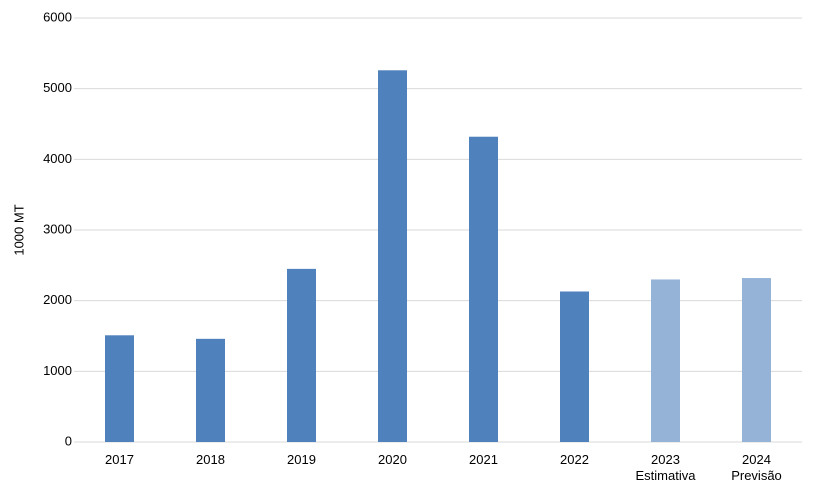  I want to click on x-tick-label-line: 2018, so click(210, 459).